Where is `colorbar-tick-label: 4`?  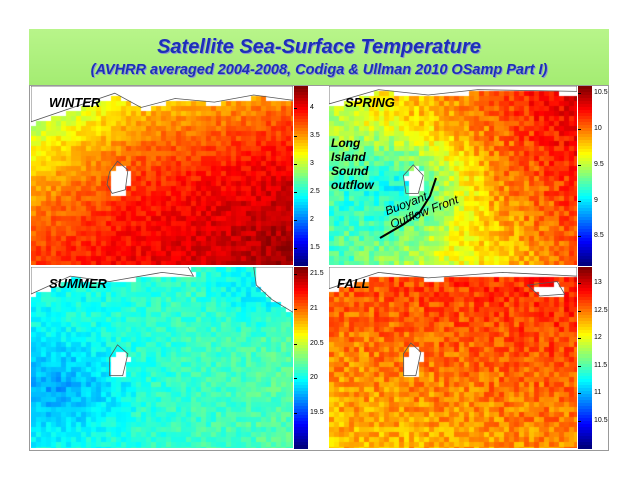
colorbar-tick-label: 4 is located at coordinates (312, 108).